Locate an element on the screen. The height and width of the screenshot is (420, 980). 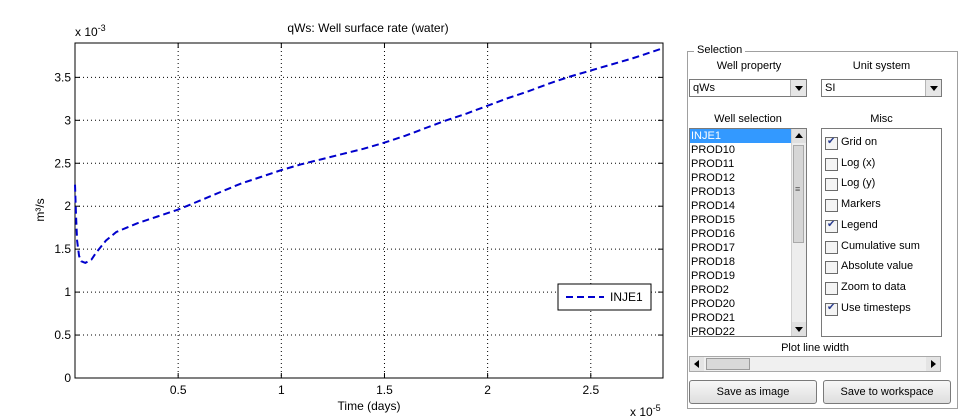
x-exponent-label: x 10-5 is located at coordinates (645, 411).